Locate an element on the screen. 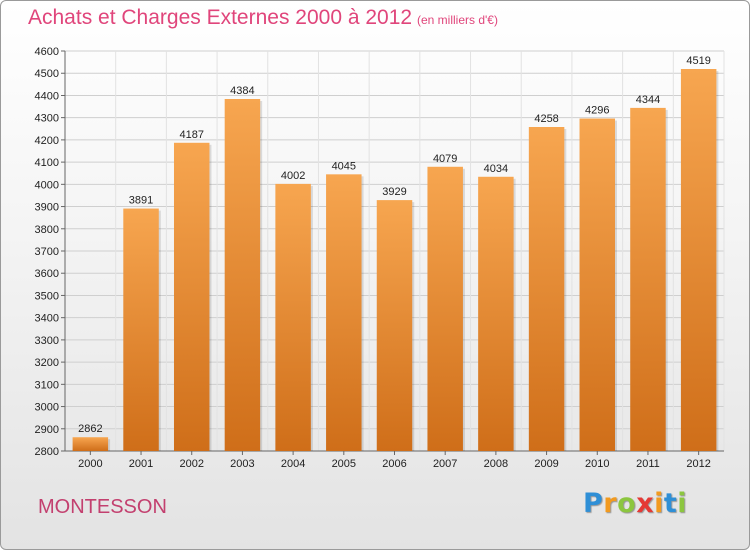 The width and height of the screenshot is (750, 550). x-tick-label: 2000 is located at coordinates (90, 464).